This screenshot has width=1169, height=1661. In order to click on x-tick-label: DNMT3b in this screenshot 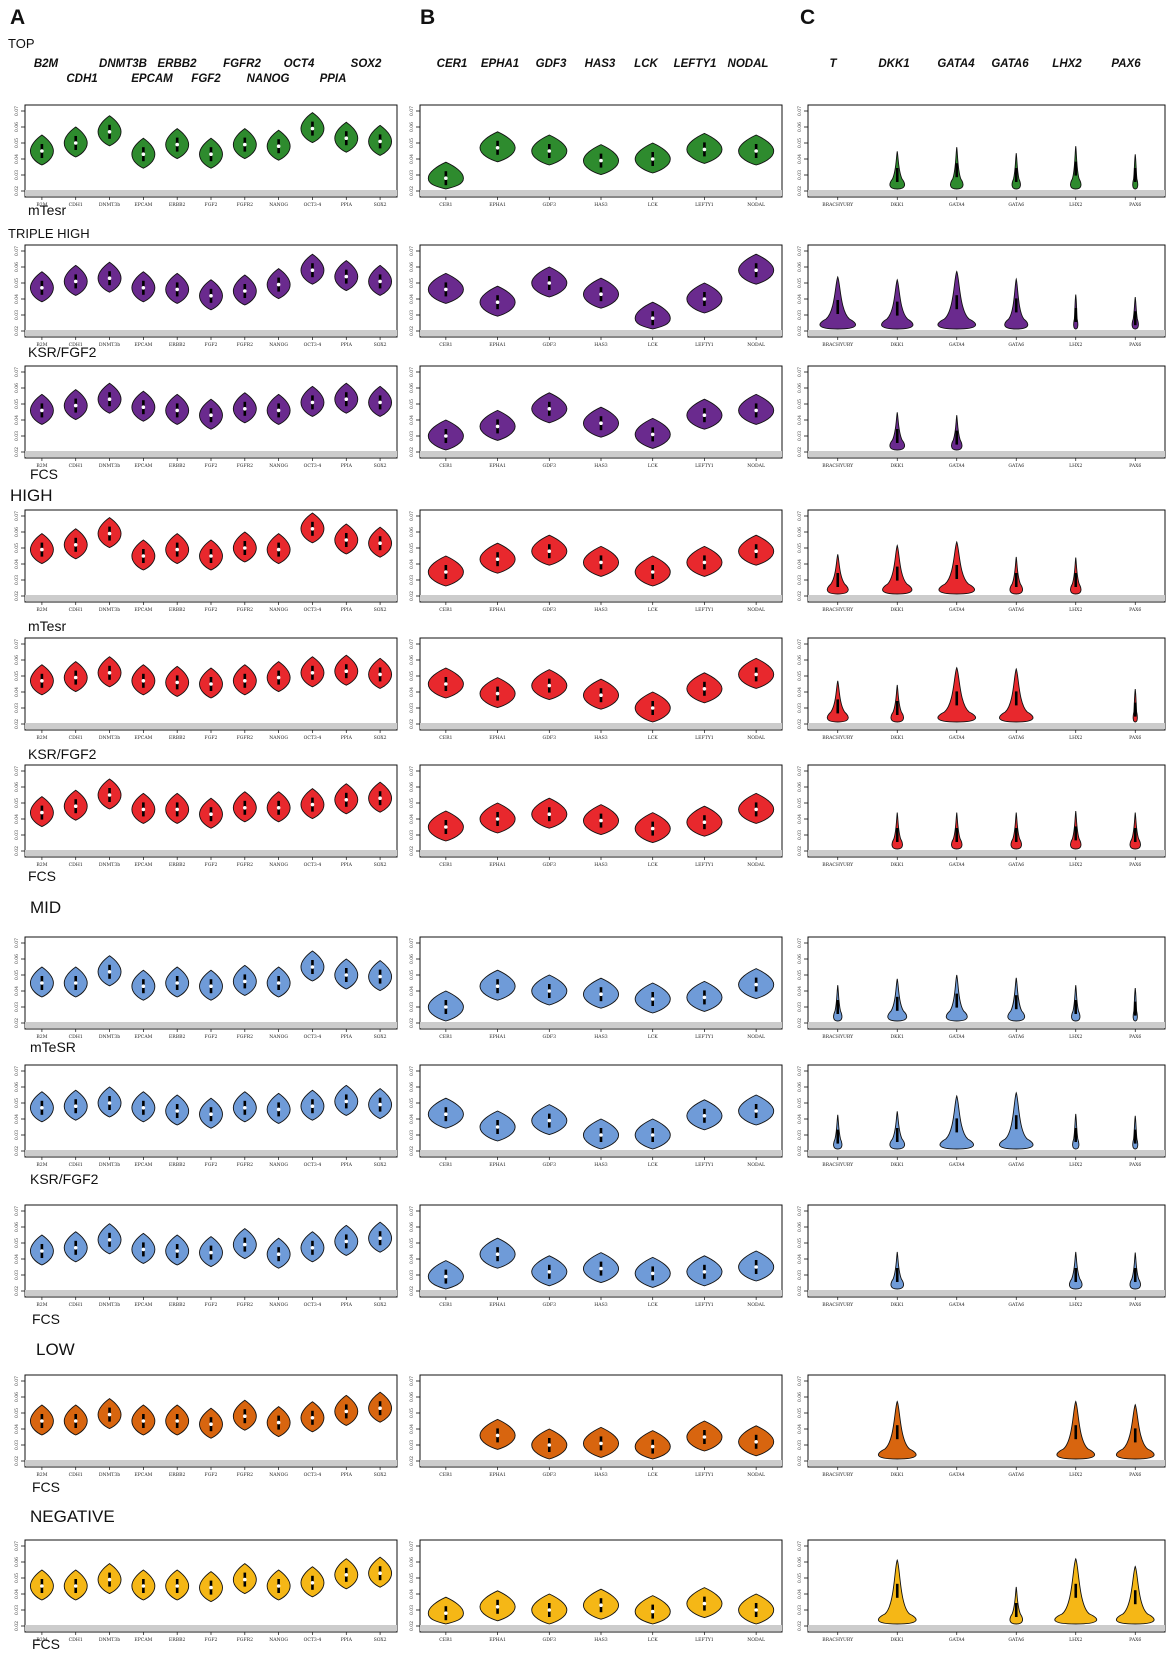, I will do `click(109, 466)`.